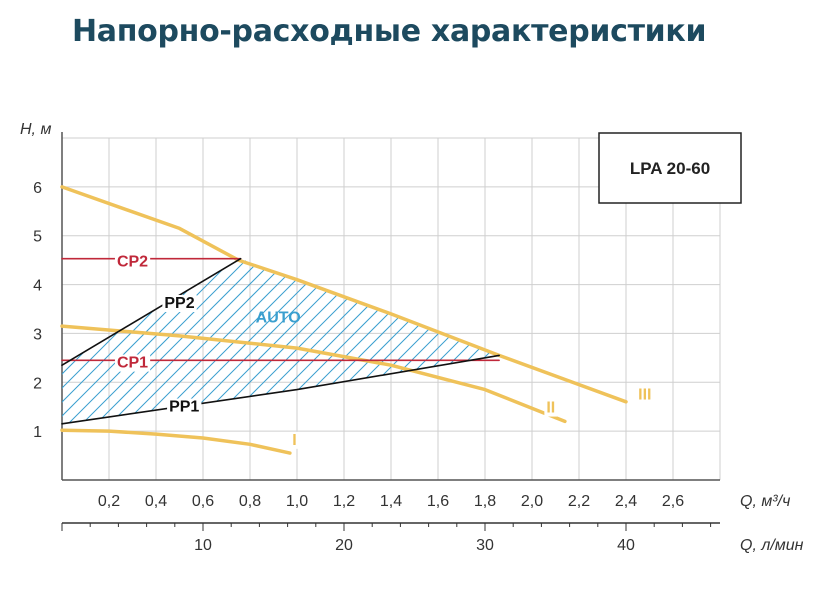  Describe the element at coordinates (250, 501) in the screenshot. I see `x-tick-label: 0,8` at that location.